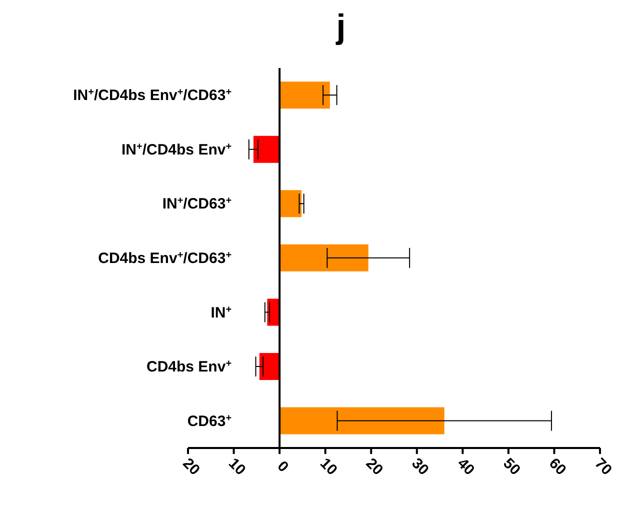 Image resolution: width=622 pixels, height=512 pixels. I want to click on x-tick-label: 50, so click(512, 466).